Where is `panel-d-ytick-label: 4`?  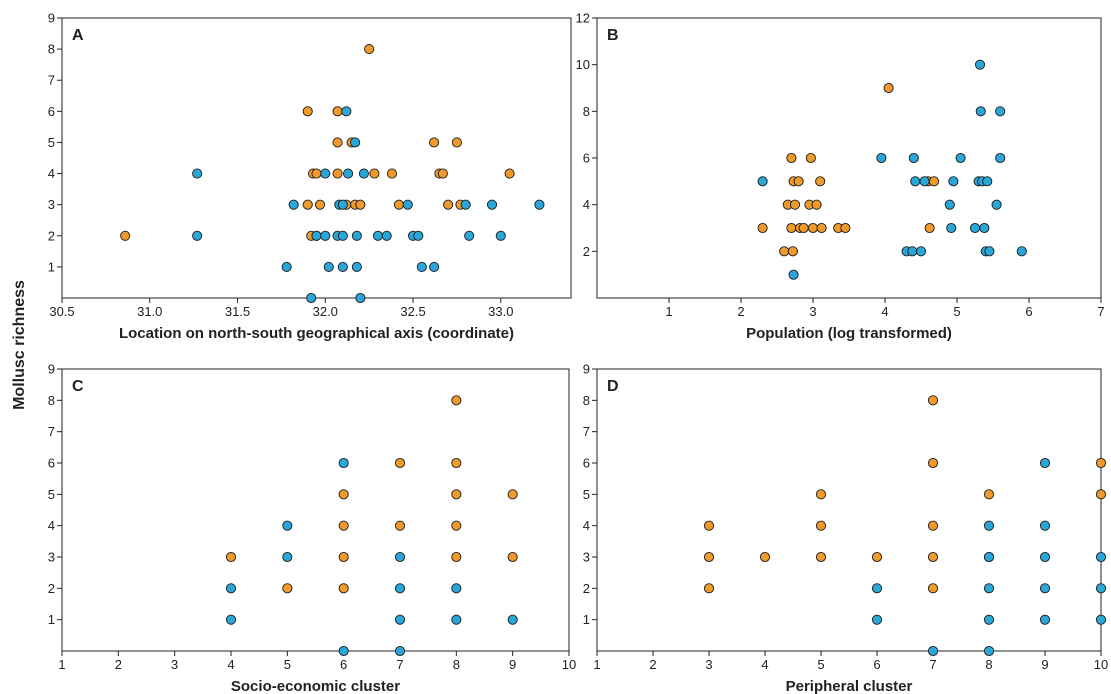 panel-d-ytick-label: 4 is located at coordinates (586, 525).